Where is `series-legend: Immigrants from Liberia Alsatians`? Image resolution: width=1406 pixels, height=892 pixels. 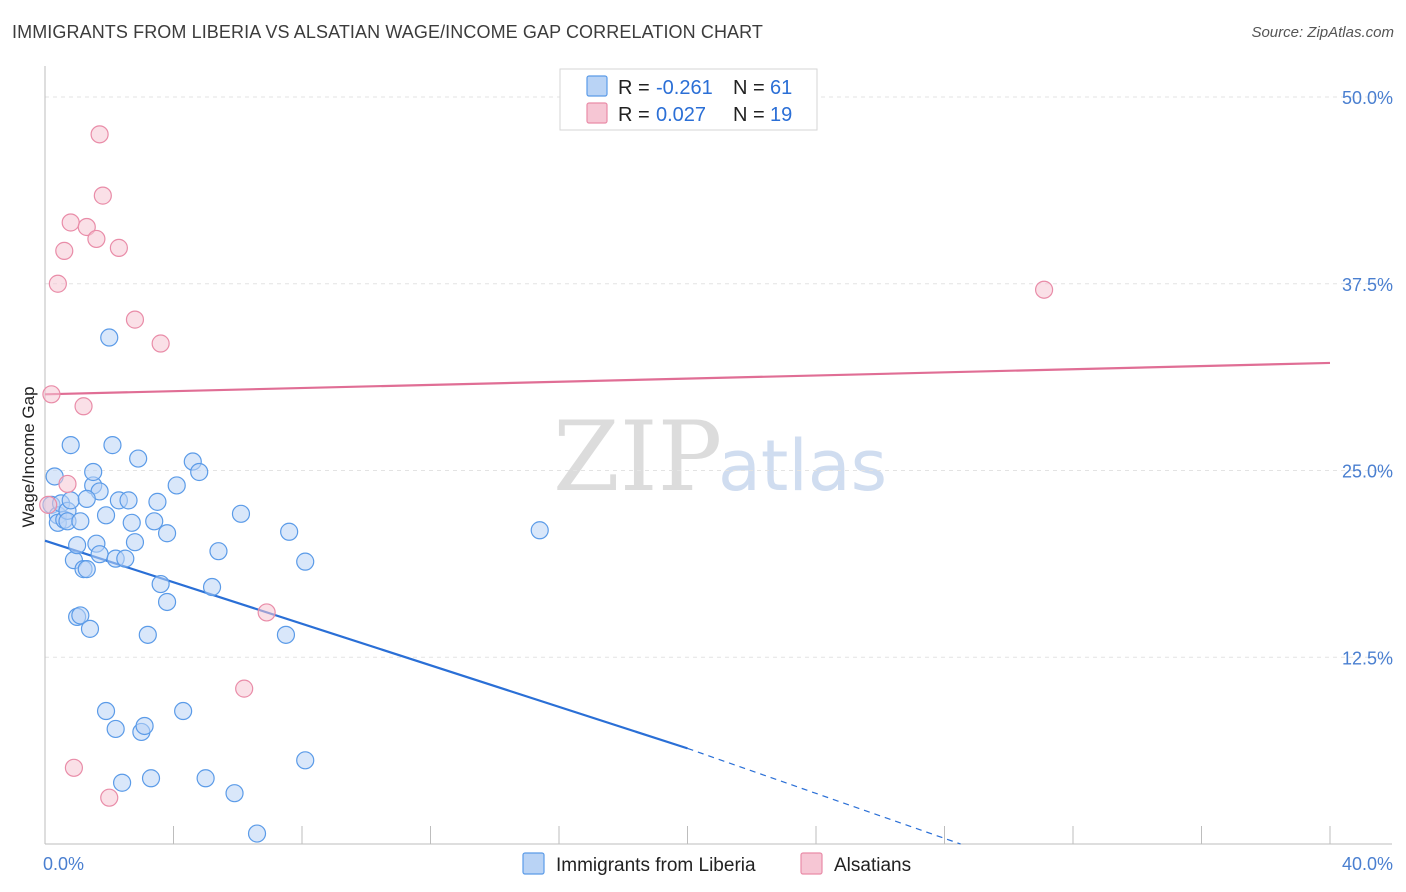
series-legend: Immigrants from Liberia Alsatians is located at coordinates (716, 864).